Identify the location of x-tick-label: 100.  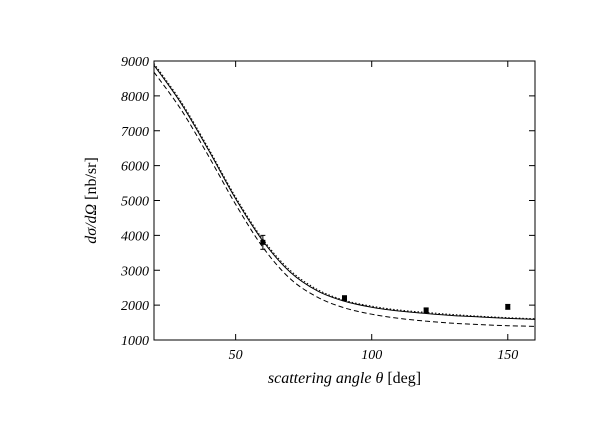
(371, 355).